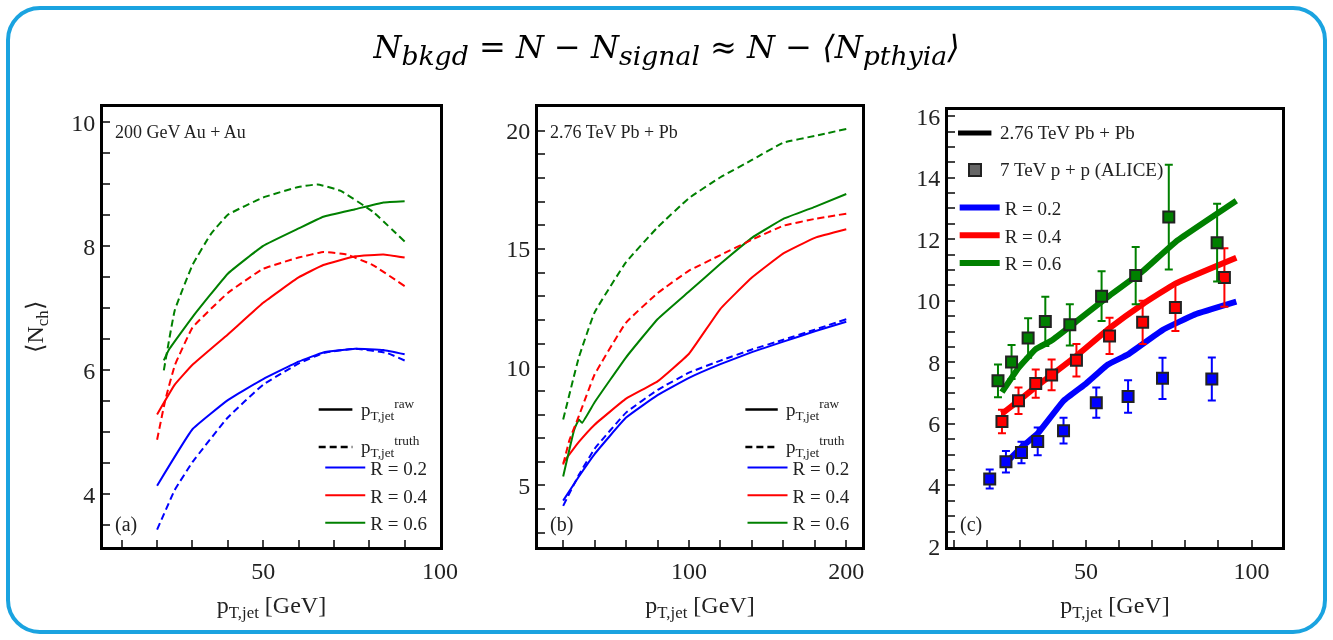 The image size is (1333, 640). Describe the element at coordinates (971, 524) in the screenshot. I see `annotation: (c)` at that location.